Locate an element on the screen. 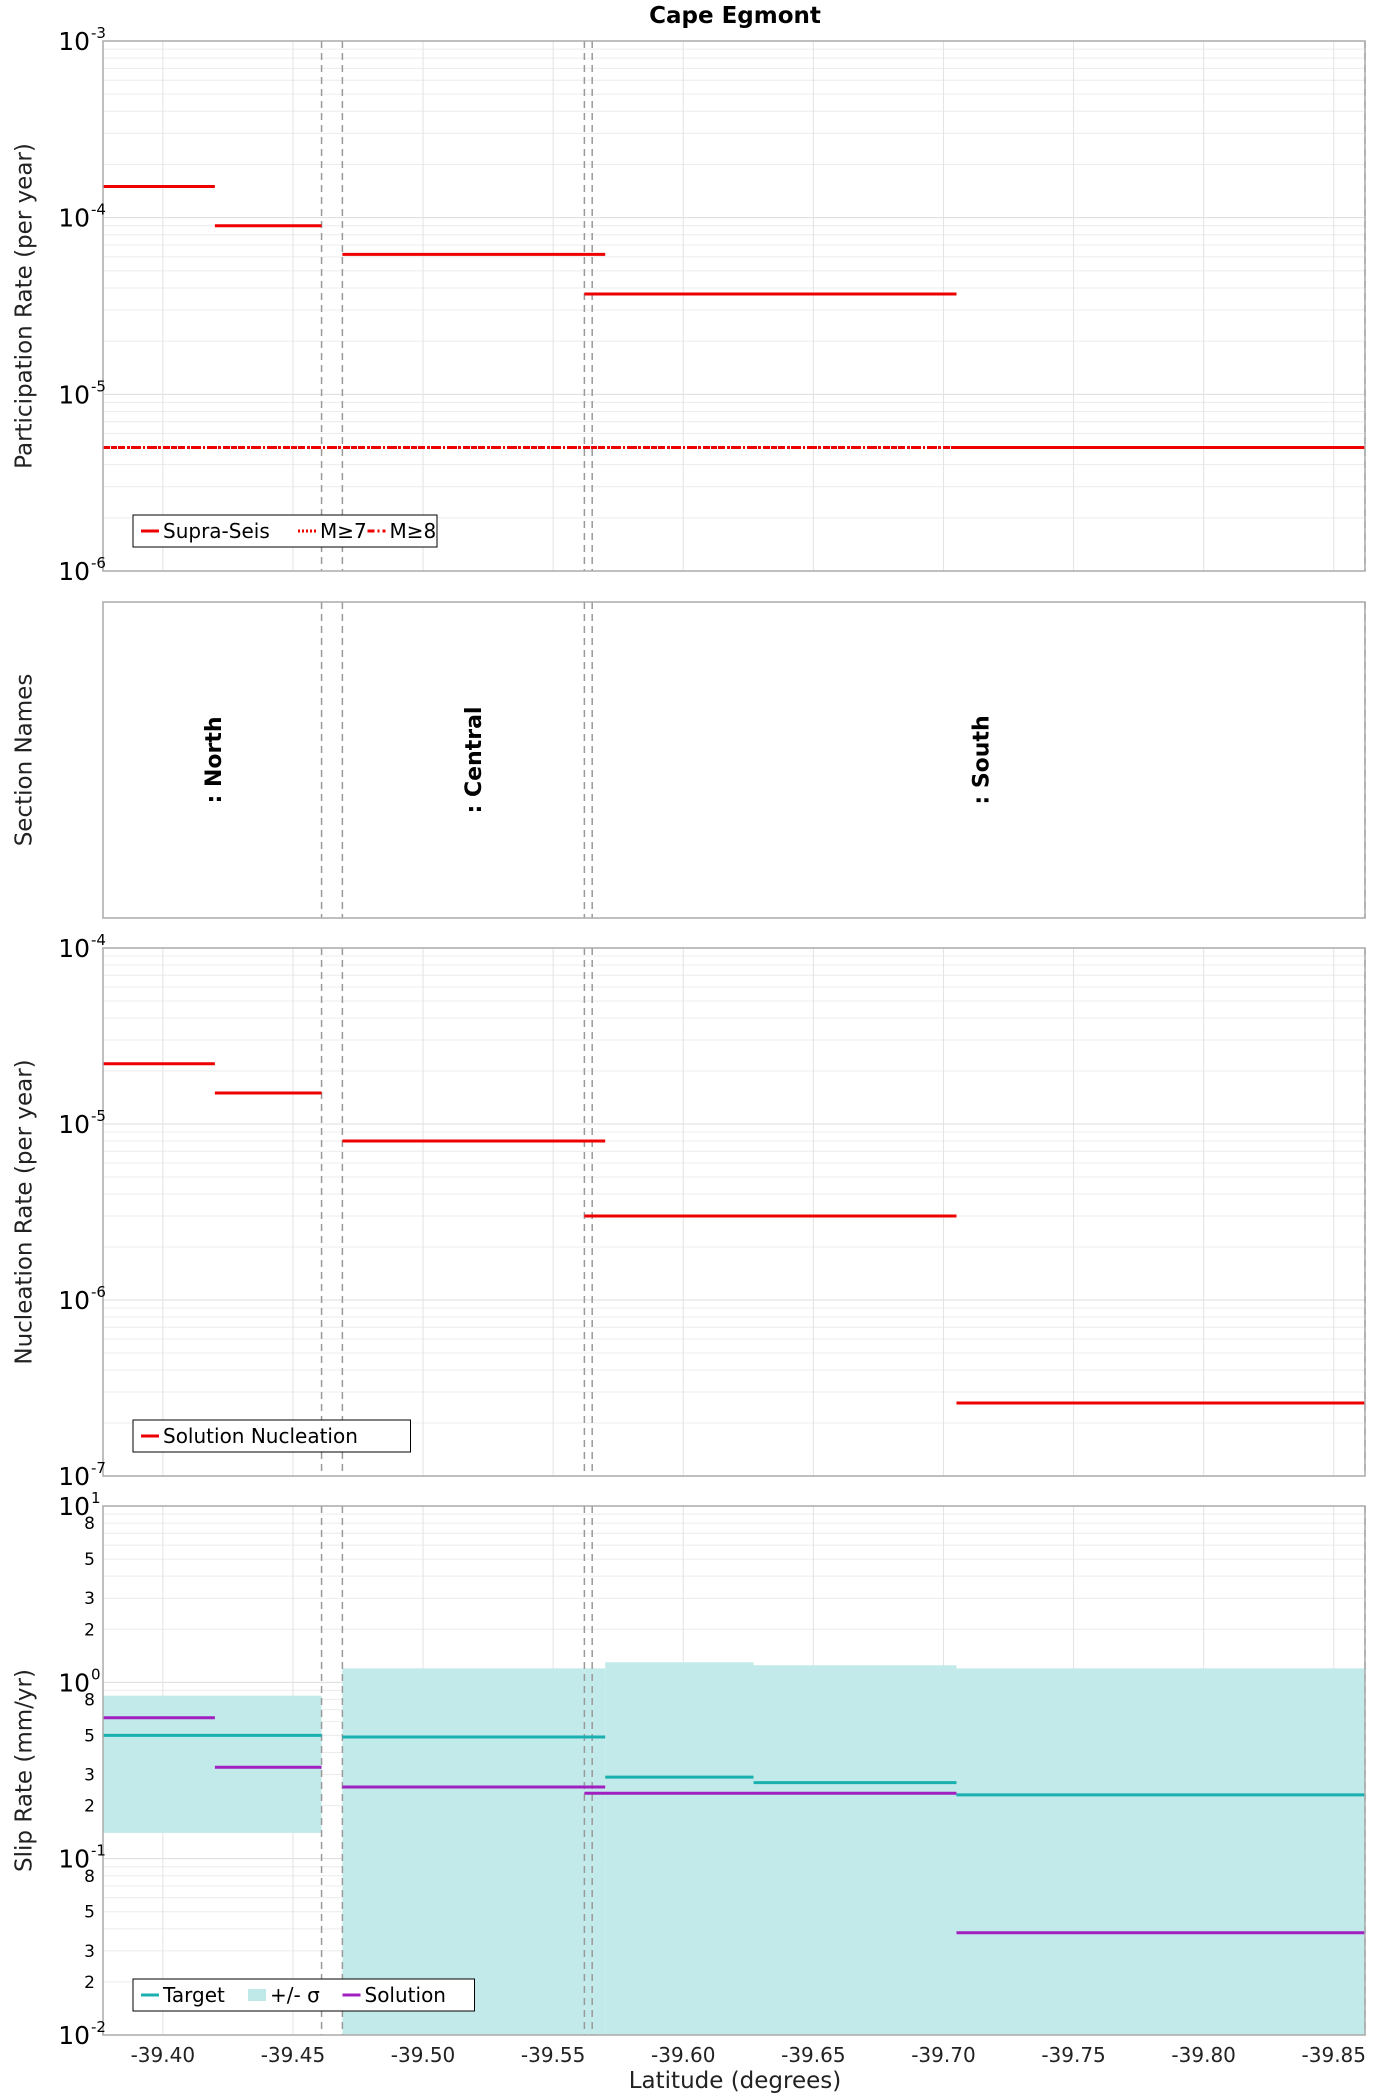 This screenshot has height=2100, width=1400. x-tick-label: -39.50 is located at coordinates (423, 2055).